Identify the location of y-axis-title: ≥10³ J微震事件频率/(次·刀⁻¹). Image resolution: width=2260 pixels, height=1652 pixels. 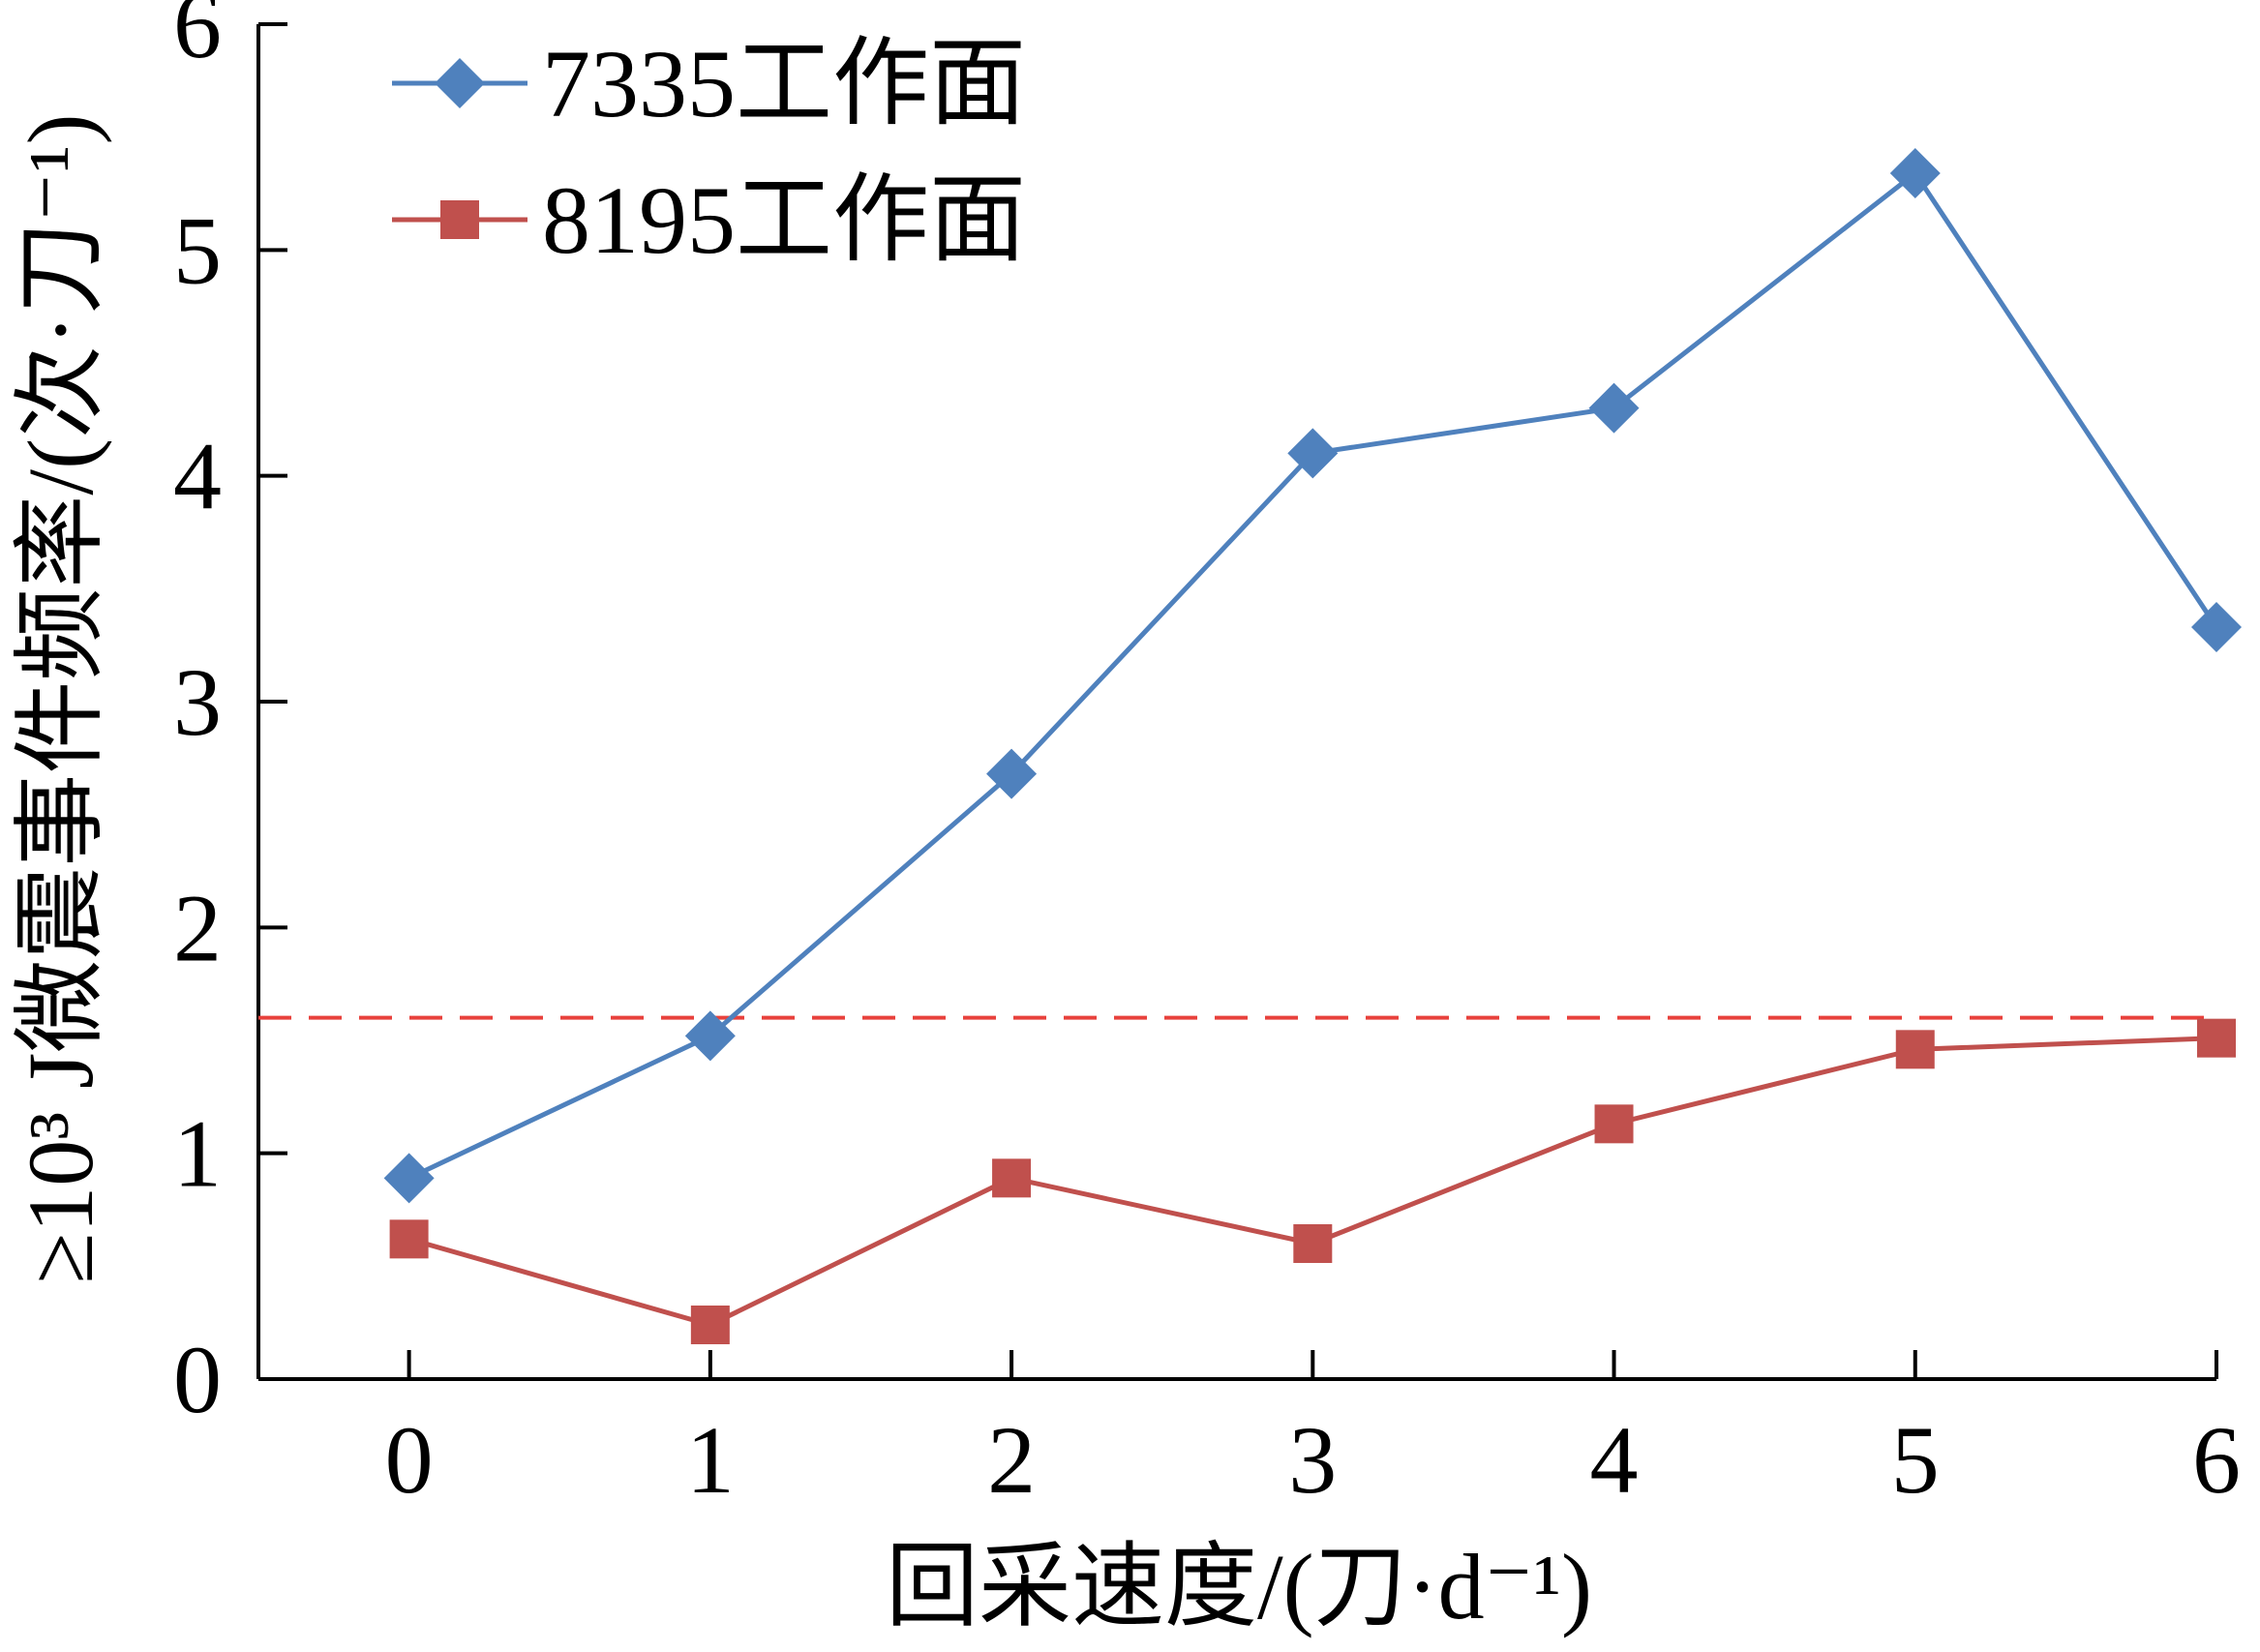
(60, 699).